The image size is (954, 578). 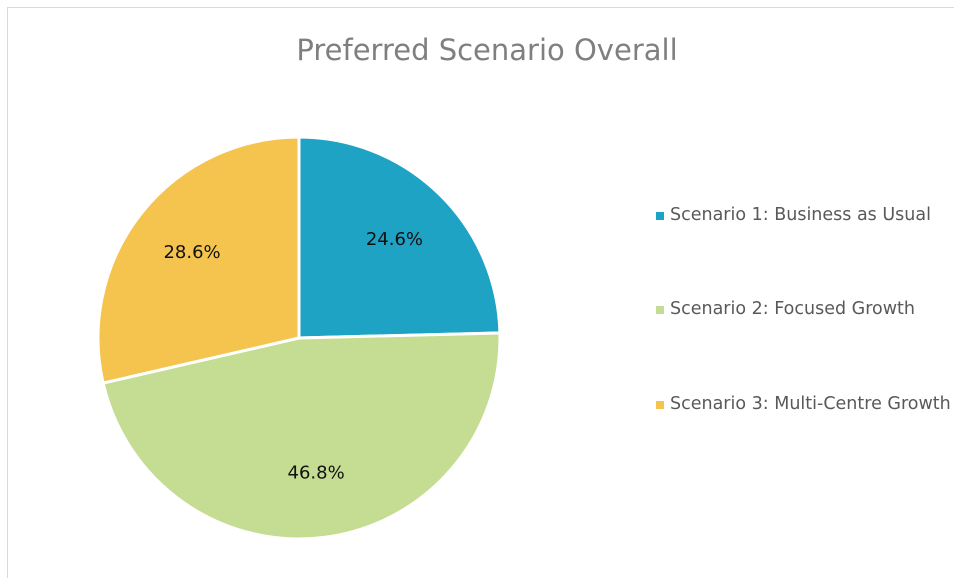 I want to click on legend-label: Scenario 2: Focused Growth, so click(x=792, y=309).